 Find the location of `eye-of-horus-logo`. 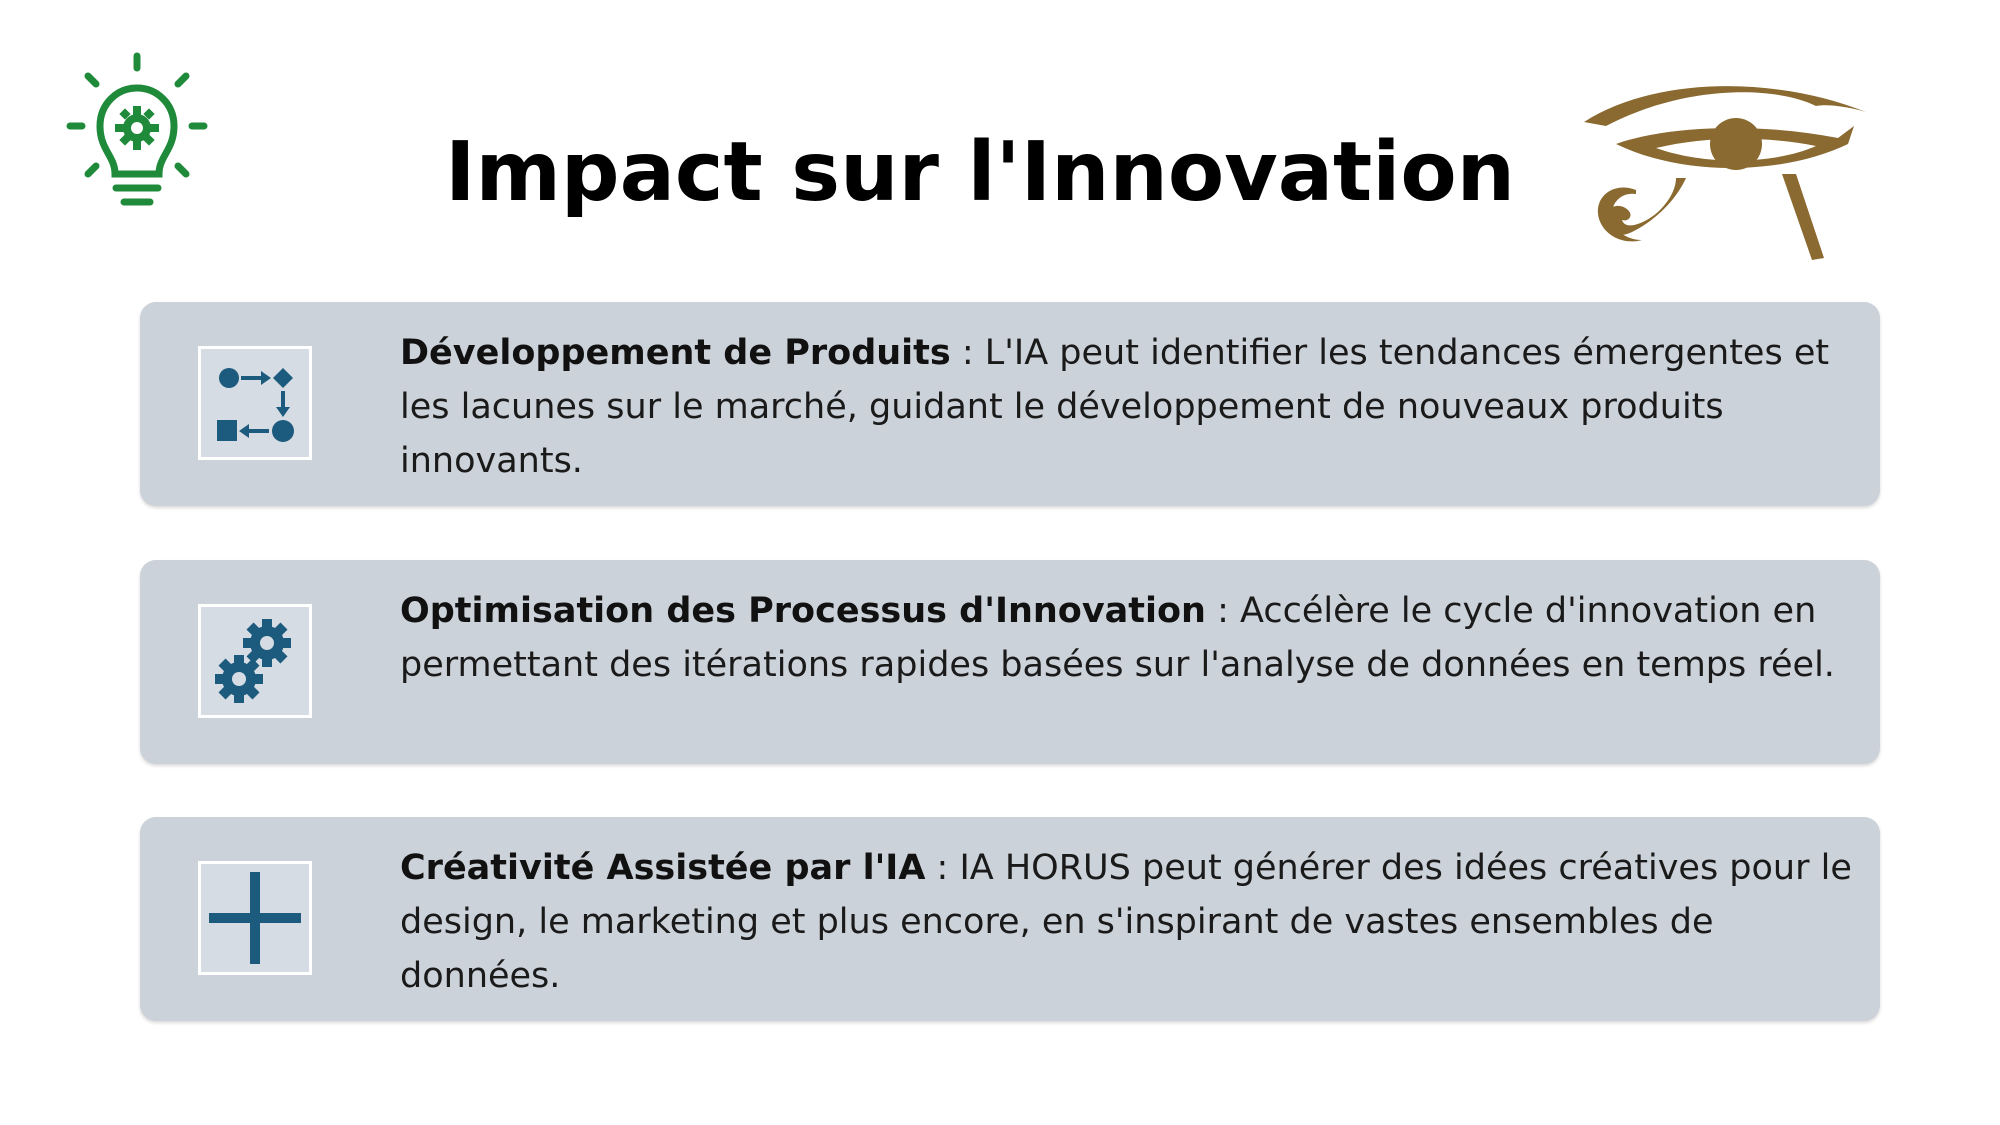

eye-of-horus-logo is located at coordinates (1727, 177).